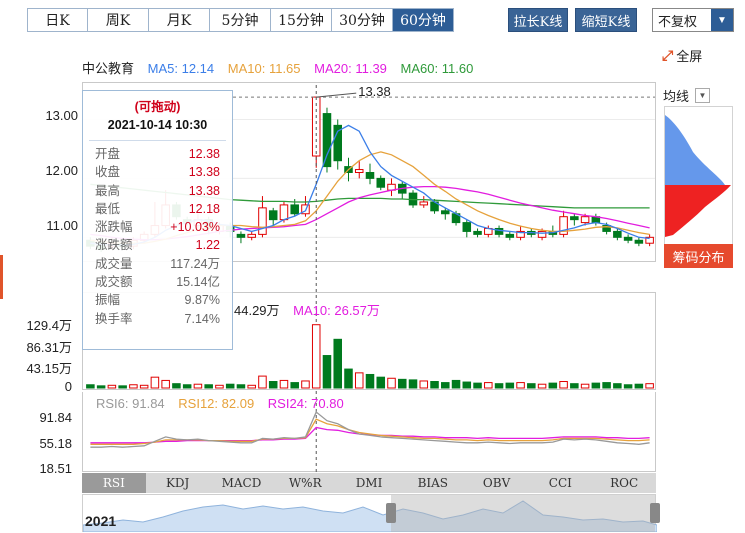 This screenshot has width=745, height=533. What do you see at coordinates (130, 403) in the screenshot?
I see `rsi6-label: RSI6: 91.84` at bounding box center [130, 403].